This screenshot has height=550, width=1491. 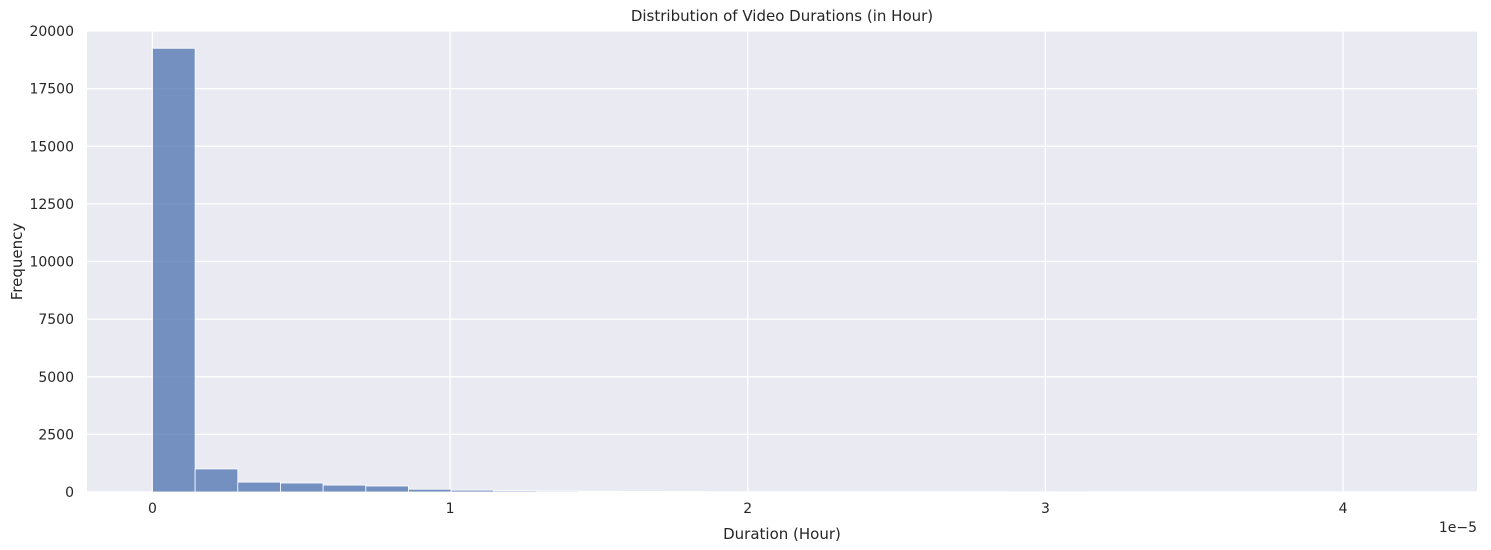 What do you see at coordinates (1458, 528) in the screenshot?
I see `x-axis-offset-label: 1e−5` at bounding box center [1458, 528].